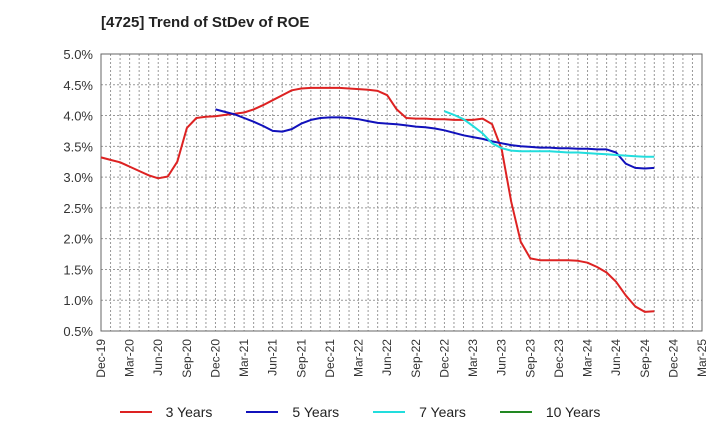  I want to click on x-tick-label: Dec-22, so click(444, 358).